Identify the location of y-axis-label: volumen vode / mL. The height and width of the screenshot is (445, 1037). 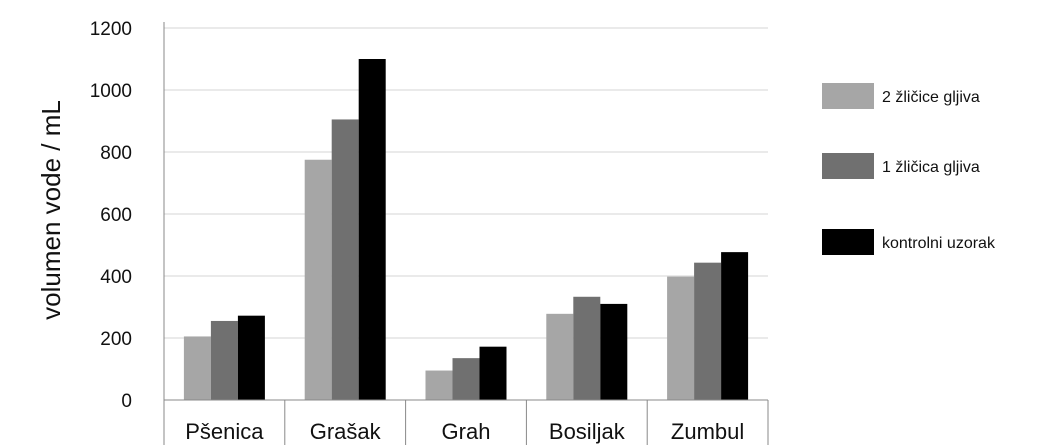
(51, 210).